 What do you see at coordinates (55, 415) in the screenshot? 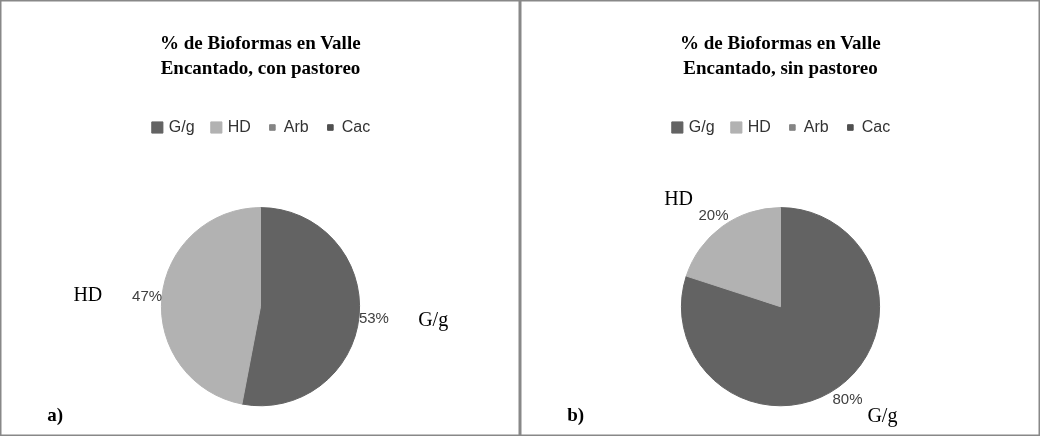
I see `text: a)` at bounding box center [55, 415].